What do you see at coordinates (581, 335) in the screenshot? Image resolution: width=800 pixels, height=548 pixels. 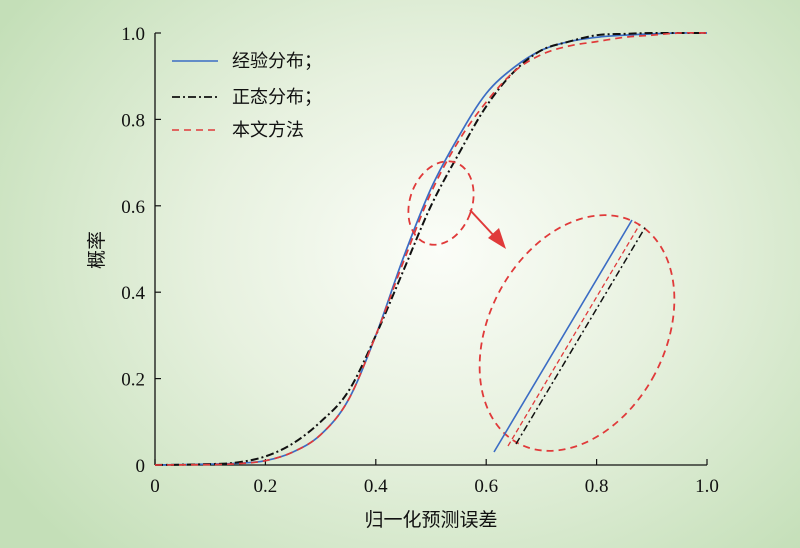 I see `inset-line-normal` at bounding box center [581, 335].